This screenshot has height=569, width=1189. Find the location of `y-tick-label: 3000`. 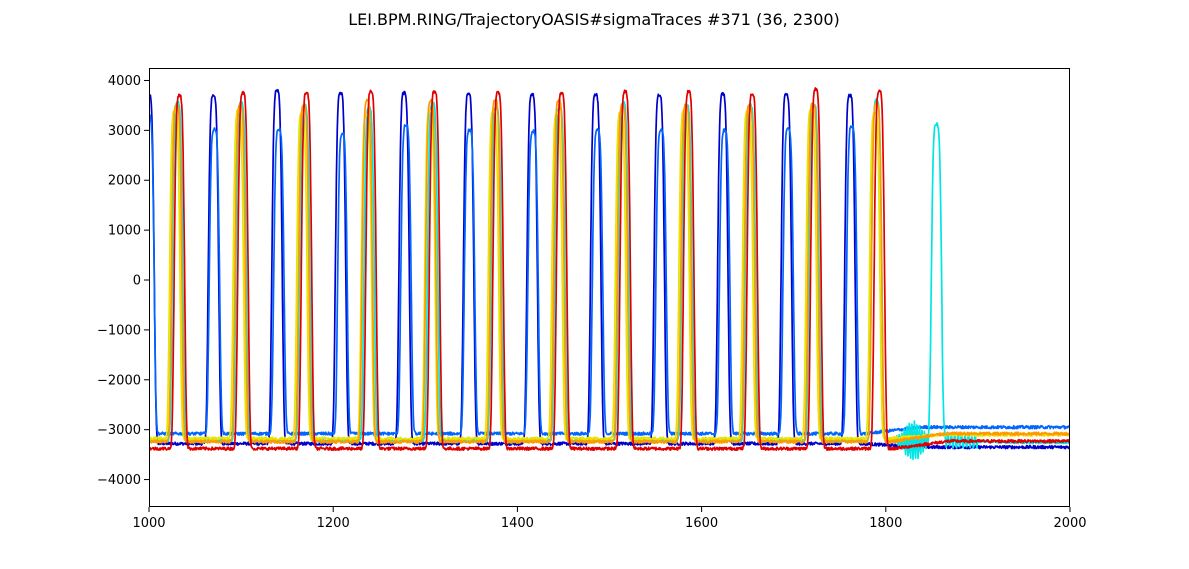

y-tick-label: 3000 is located at coordinates (124, 131).